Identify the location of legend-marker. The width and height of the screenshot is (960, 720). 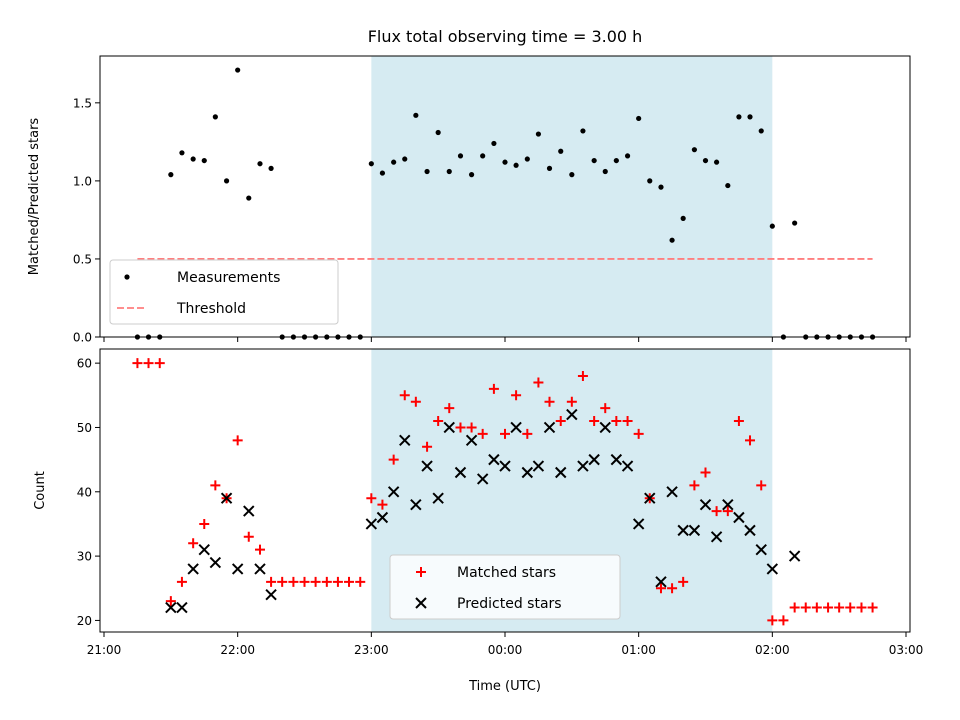
(421, 572).